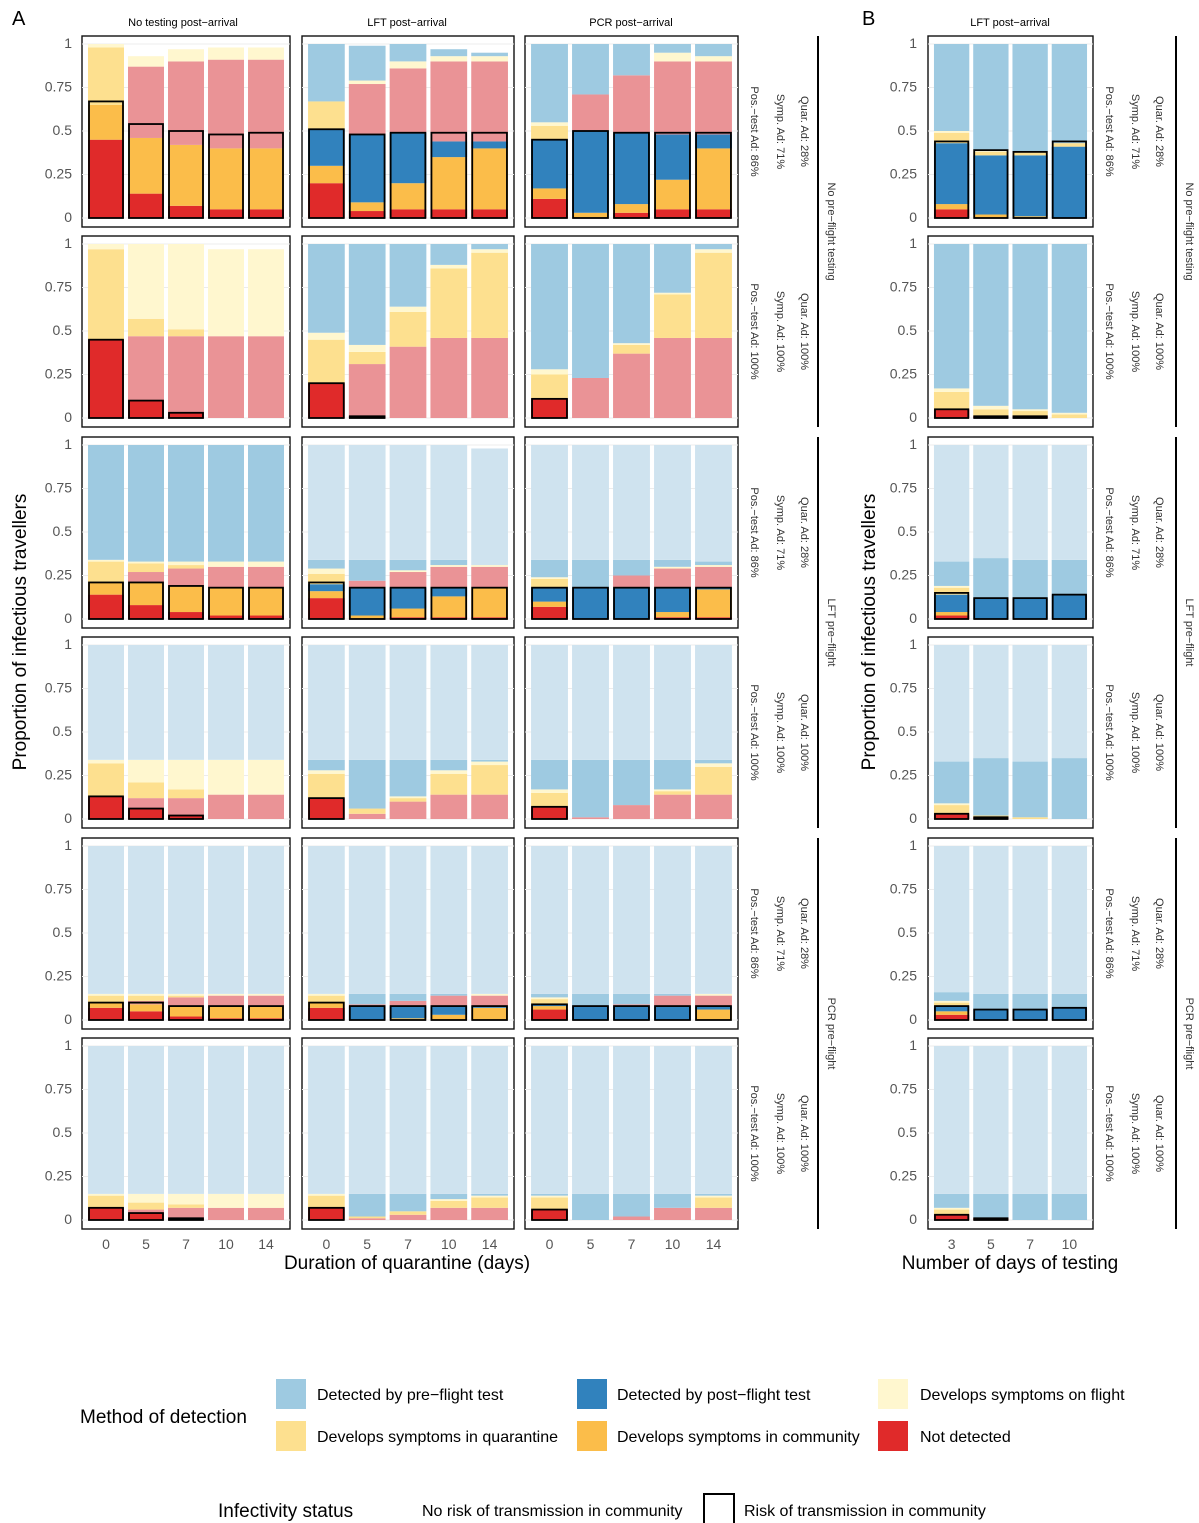 The width and height of the screenshot is (1199, 1523). I want to click on y-tick-label: 0.5, so click(908, 731).